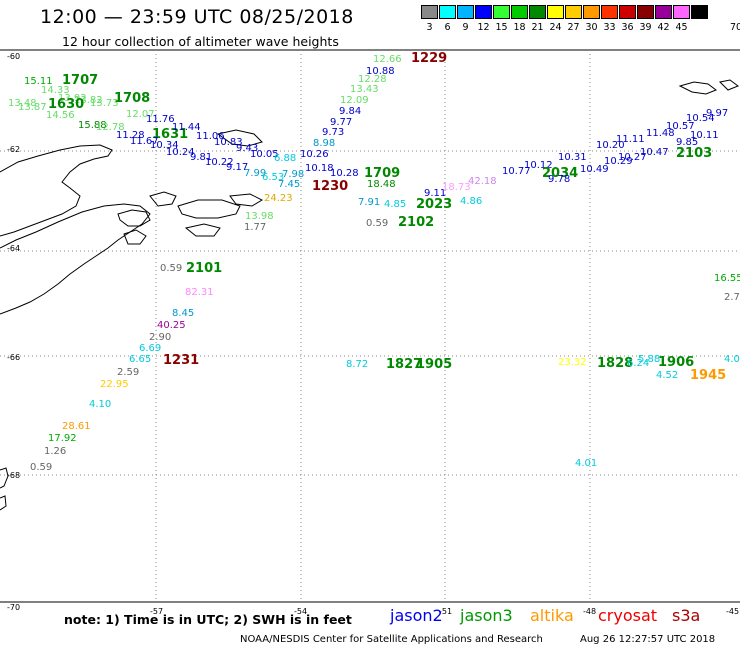  What do you see at coordinates (13, 248) in the screenshot?
I see `lat-label: -64` at bounding box center [13, 248].